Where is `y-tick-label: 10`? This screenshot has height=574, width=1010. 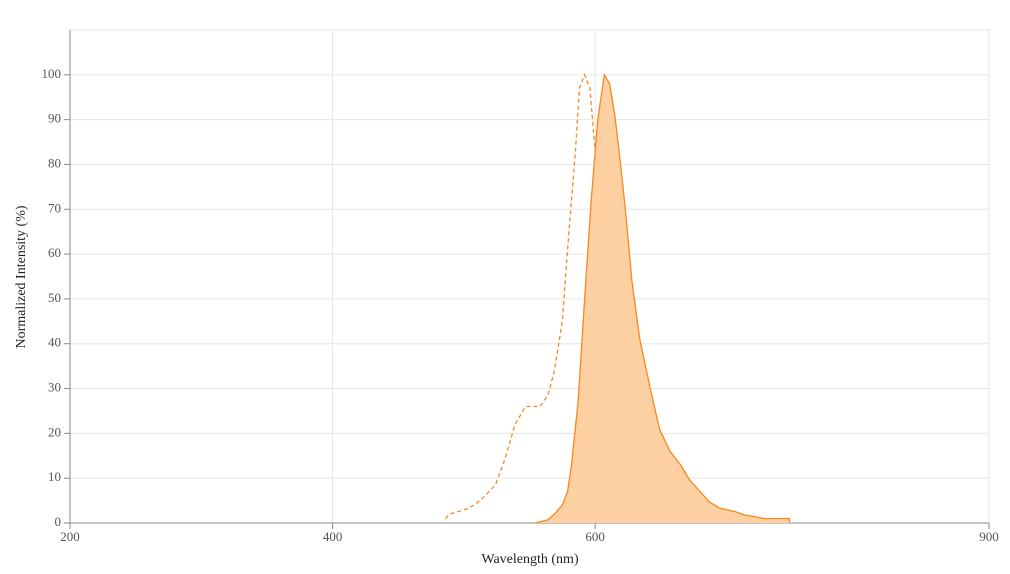 y-tick-label: 10 is located at coordinates (54, 476).